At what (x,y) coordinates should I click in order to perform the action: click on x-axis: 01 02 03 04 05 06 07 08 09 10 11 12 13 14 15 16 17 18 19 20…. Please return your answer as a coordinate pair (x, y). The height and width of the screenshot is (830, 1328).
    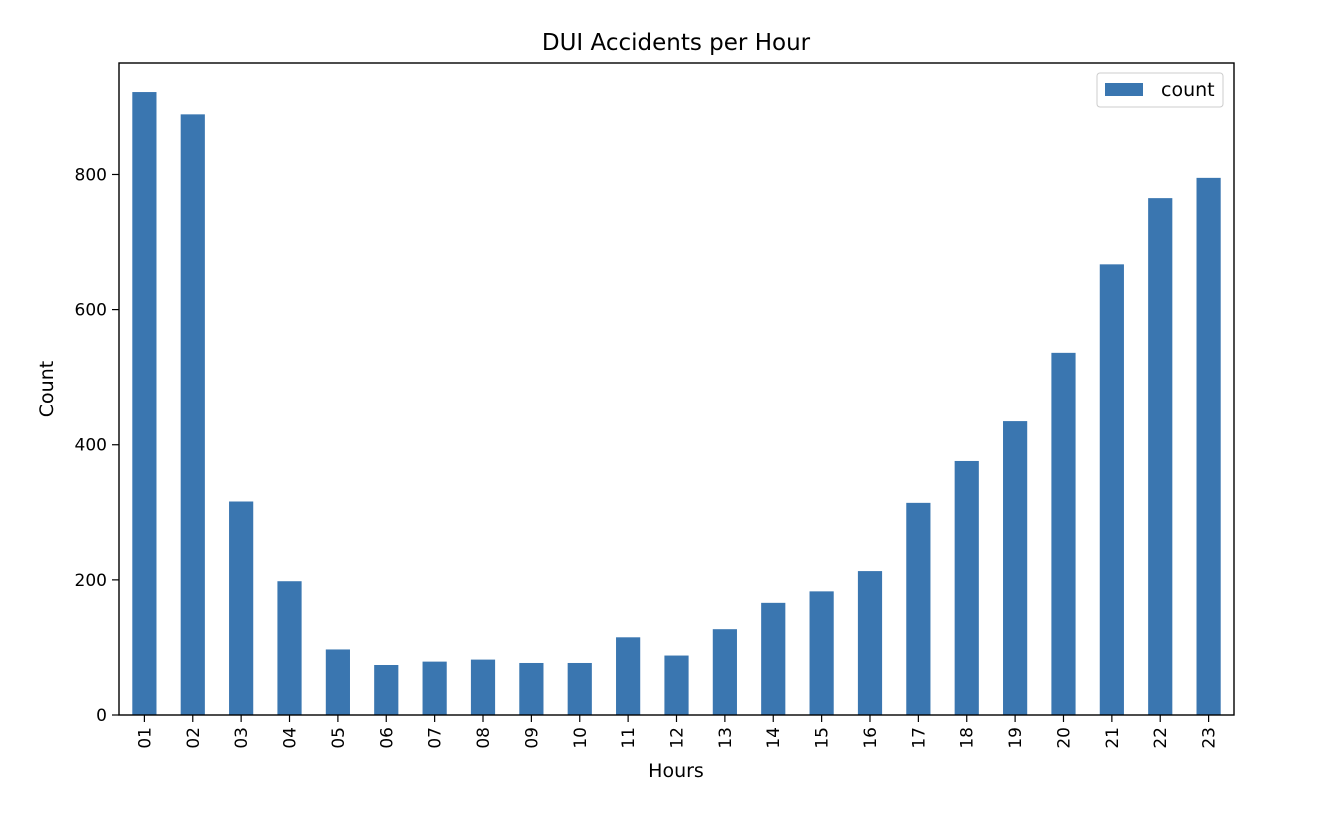
    Looking at the image, I should click on (677, 732).